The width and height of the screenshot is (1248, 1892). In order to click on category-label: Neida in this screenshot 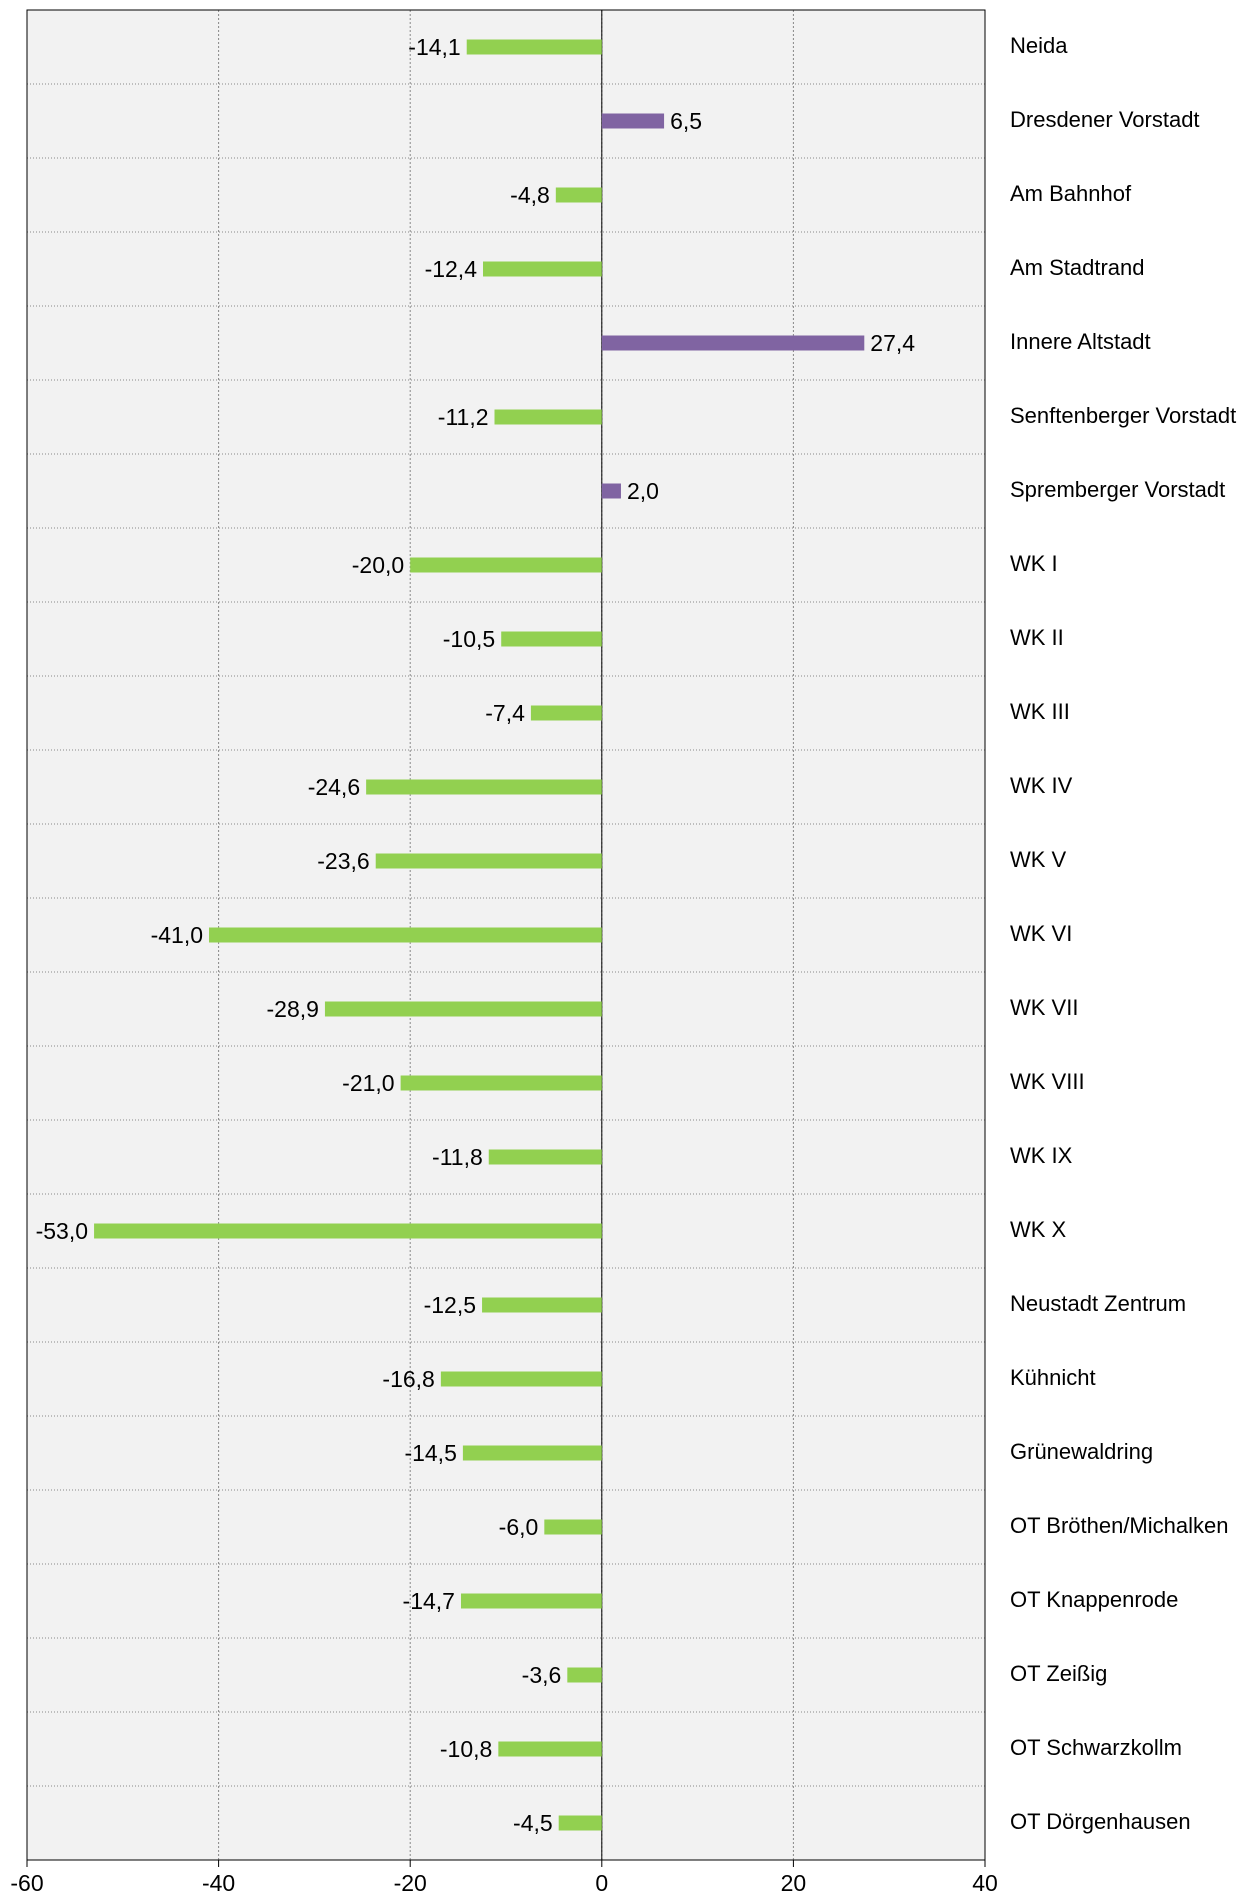, I will do `click(1039, 45)`.